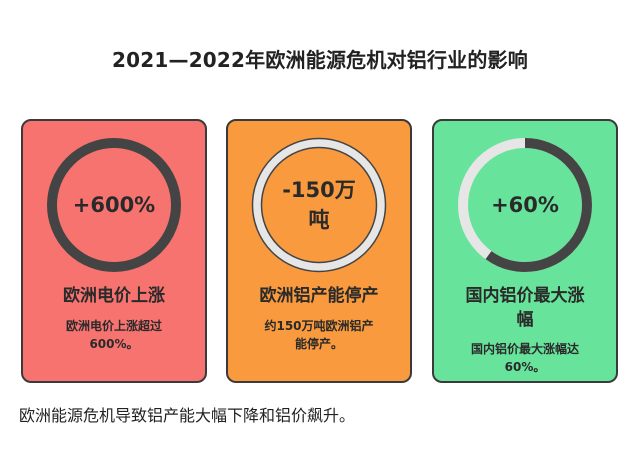 The height and width of the screenshot is (471, 640). What do you see at coordinates (319, 296) in the screenshot?
I see `card-heading: 欧洲铝产能停产` at bounding box center [319, 296].